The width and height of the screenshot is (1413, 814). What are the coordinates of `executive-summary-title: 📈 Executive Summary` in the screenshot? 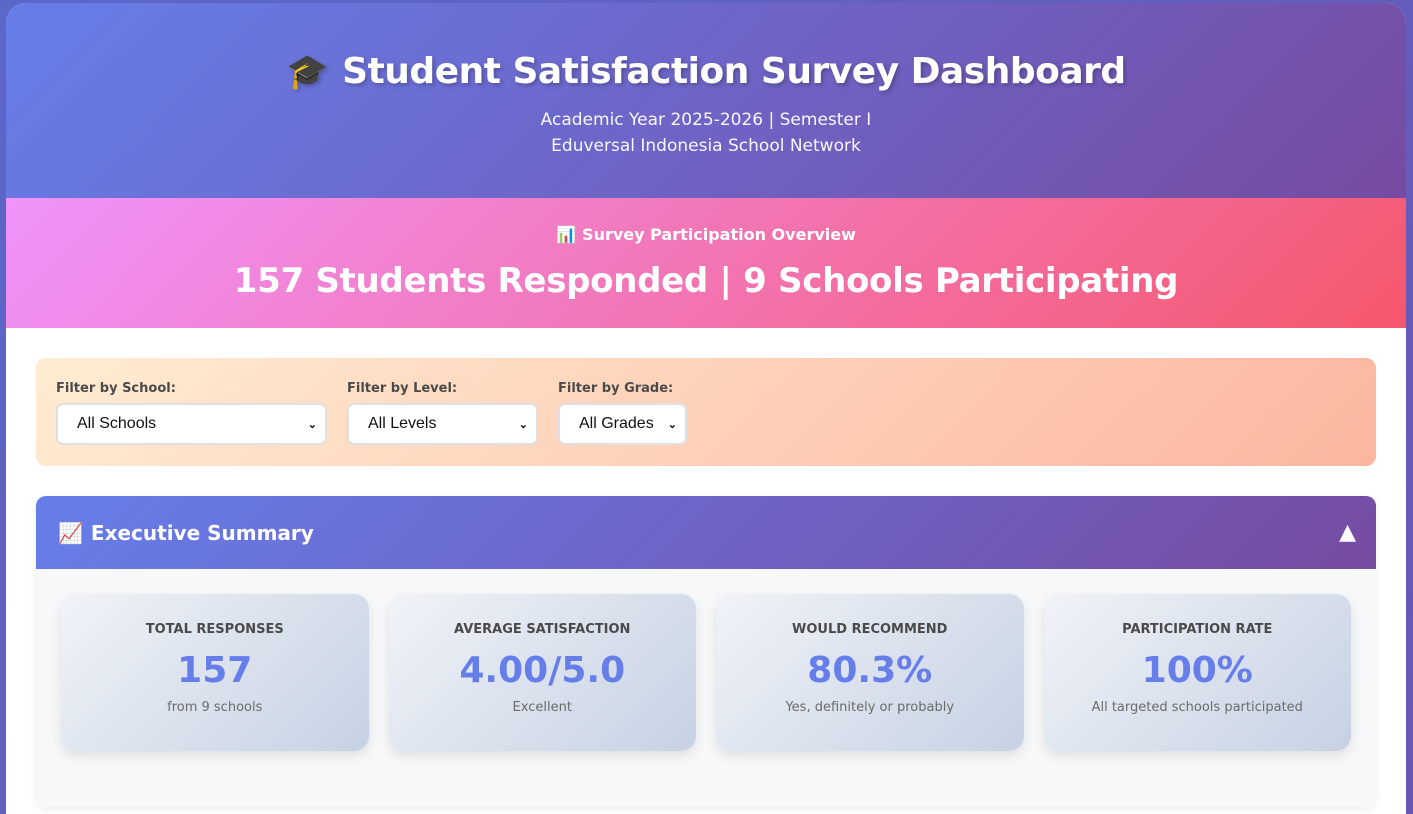 It's located at (186, 533).